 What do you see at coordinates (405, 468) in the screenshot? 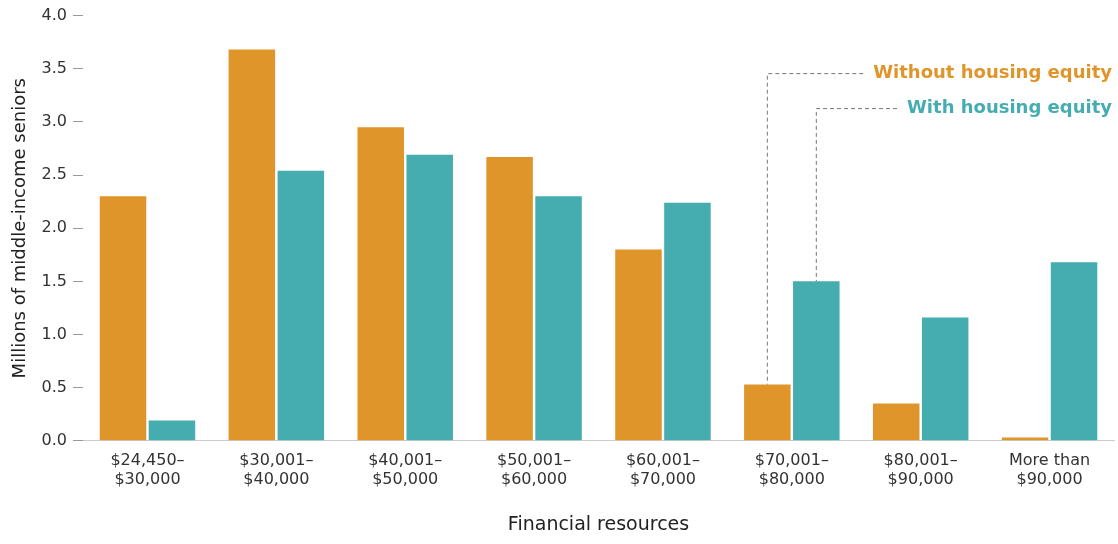
I see `x-tick-label: $40,001– $50,000` at bounding box center [405, 468].